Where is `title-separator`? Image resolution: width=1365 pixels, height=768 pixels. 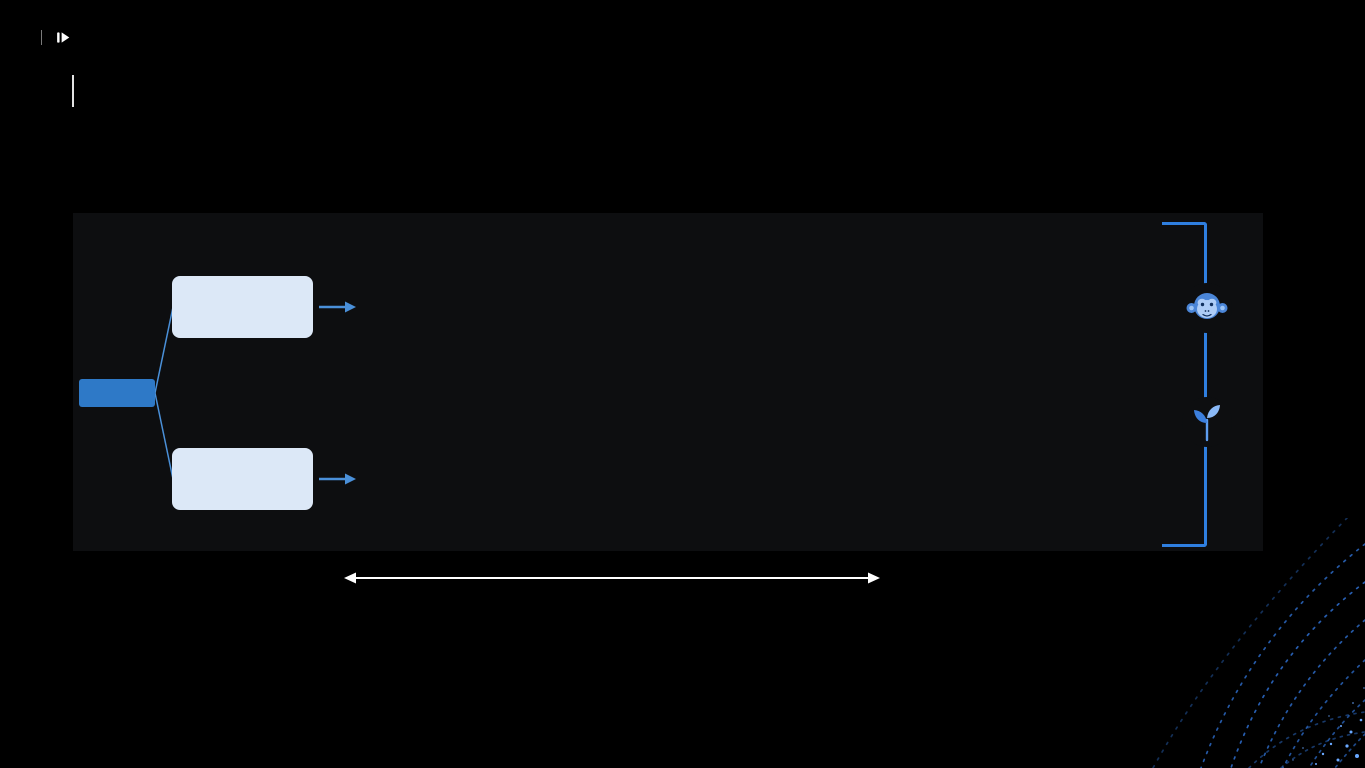
title-separator is located at coordinates (73, 91).